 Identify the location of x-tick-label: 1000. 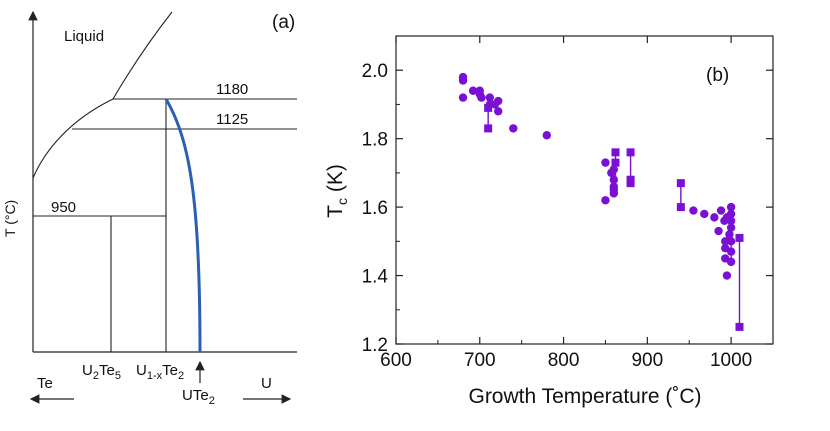
(731, 360).